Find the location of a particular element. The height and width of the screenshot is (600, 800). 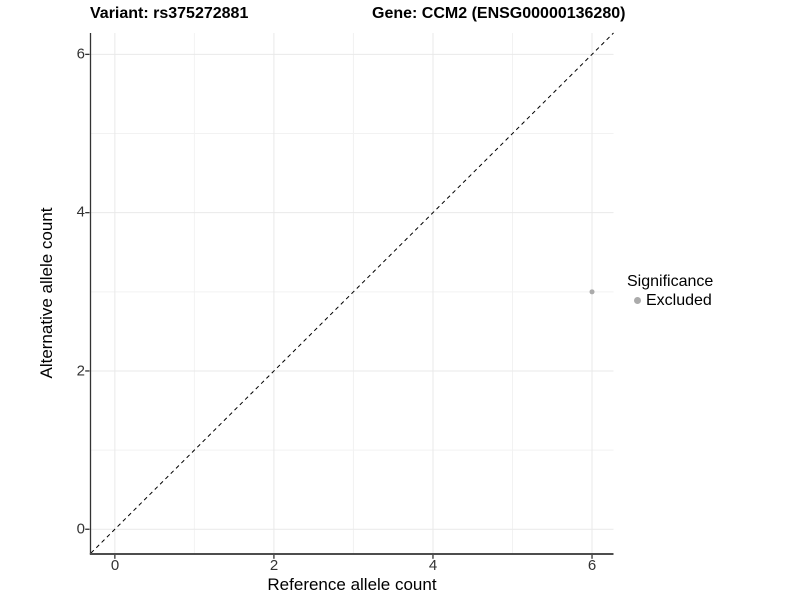

y-tick-label-6: 6 is located at coordinates (80, 54).